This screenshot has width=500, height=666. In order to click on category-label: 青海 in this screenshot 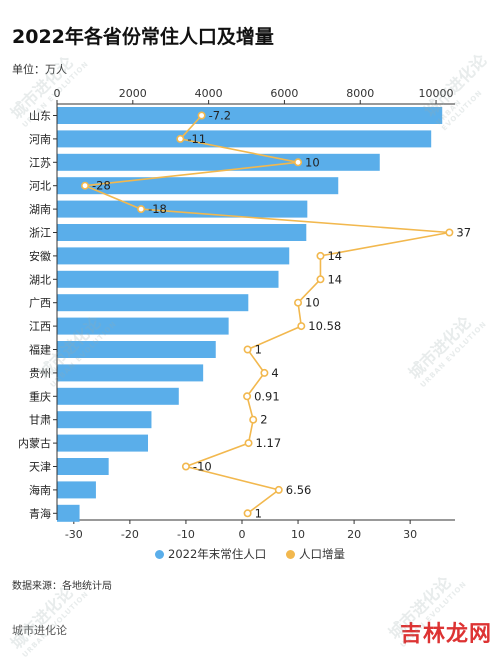, I will do `click(40, 513)`.